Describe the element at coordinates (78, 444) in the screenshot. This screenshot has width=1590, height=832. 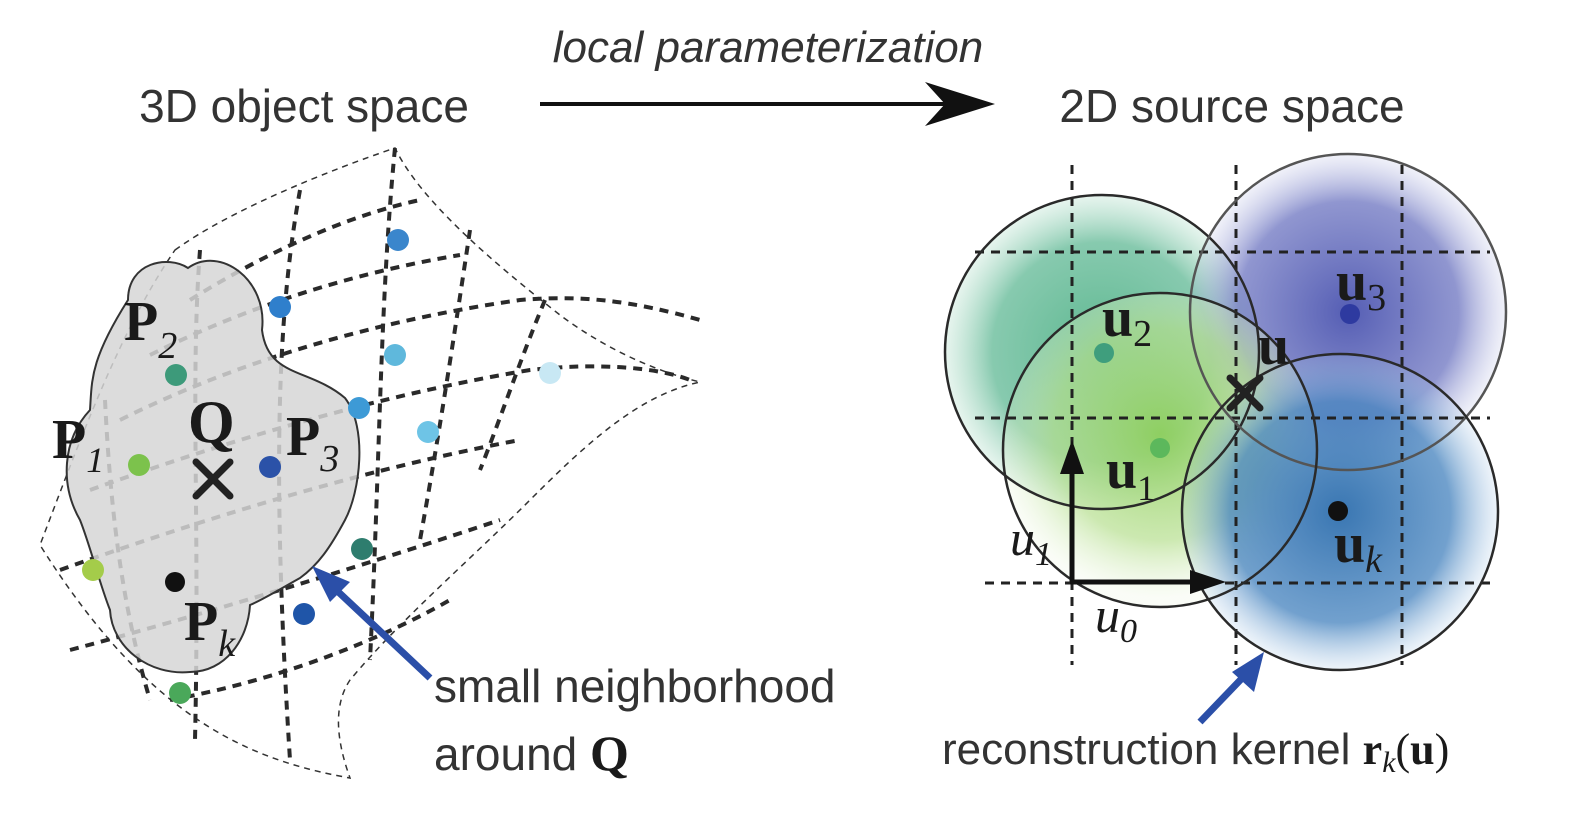
I see `label-p1: P1` at that location.